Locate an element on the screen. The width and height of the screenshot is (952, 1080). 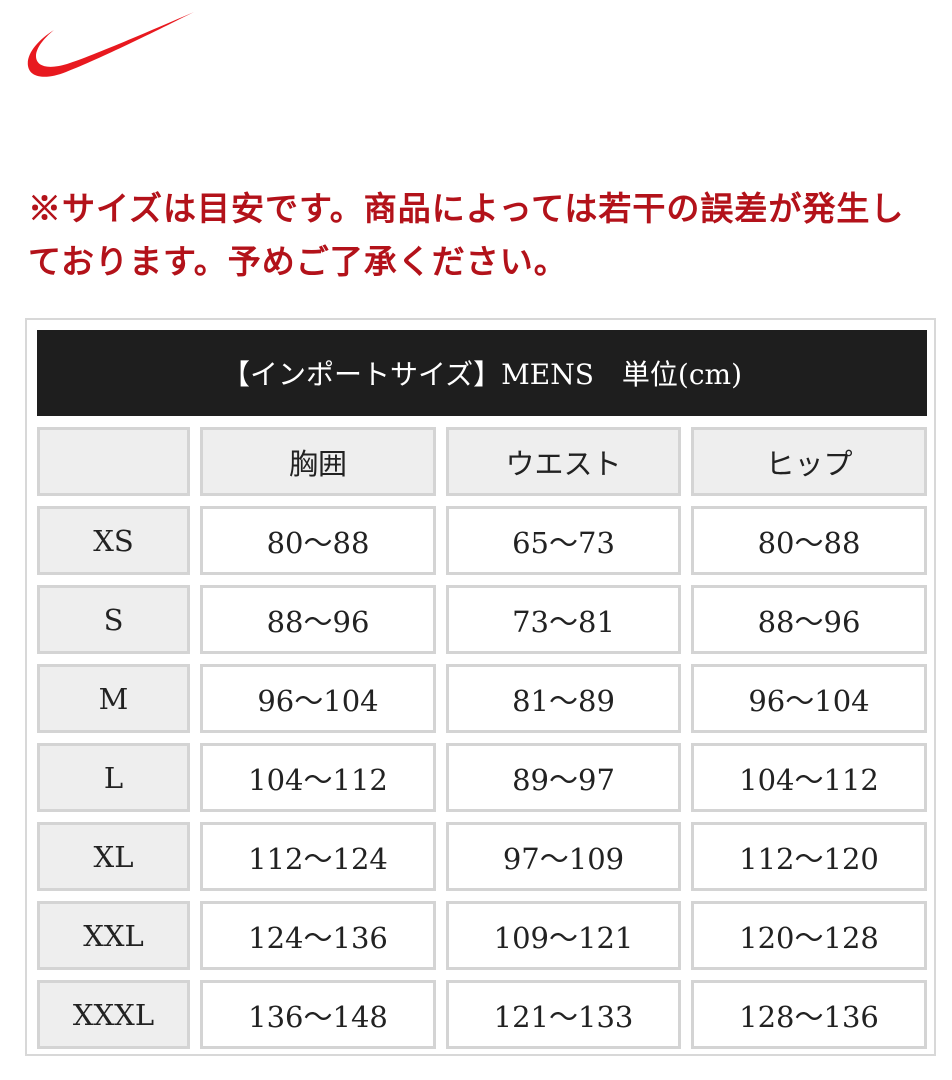
size-label: XL is located at coordinates (113, 856).